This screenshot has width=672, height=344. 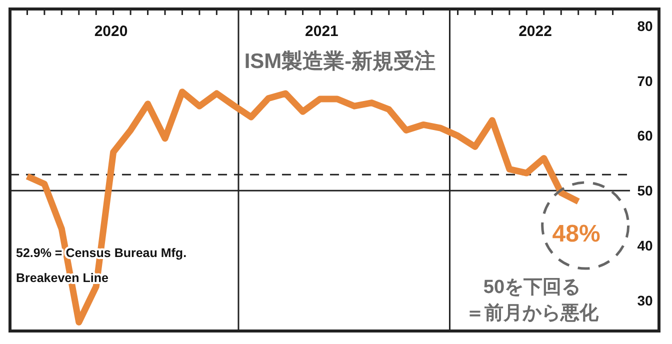 What do you see at coordinates (111, 31) in the screenshot?
I see `x-tick-label: 2020` at bounding box center [111, 31].